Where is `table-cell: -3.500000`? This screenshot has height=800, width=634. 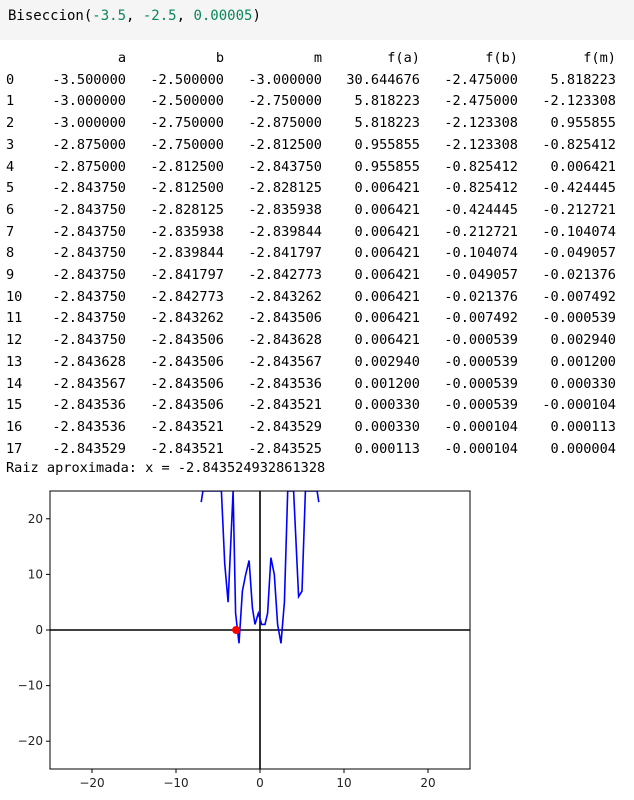
table-cell: -3.500000 is located at coordinates (89, 79).